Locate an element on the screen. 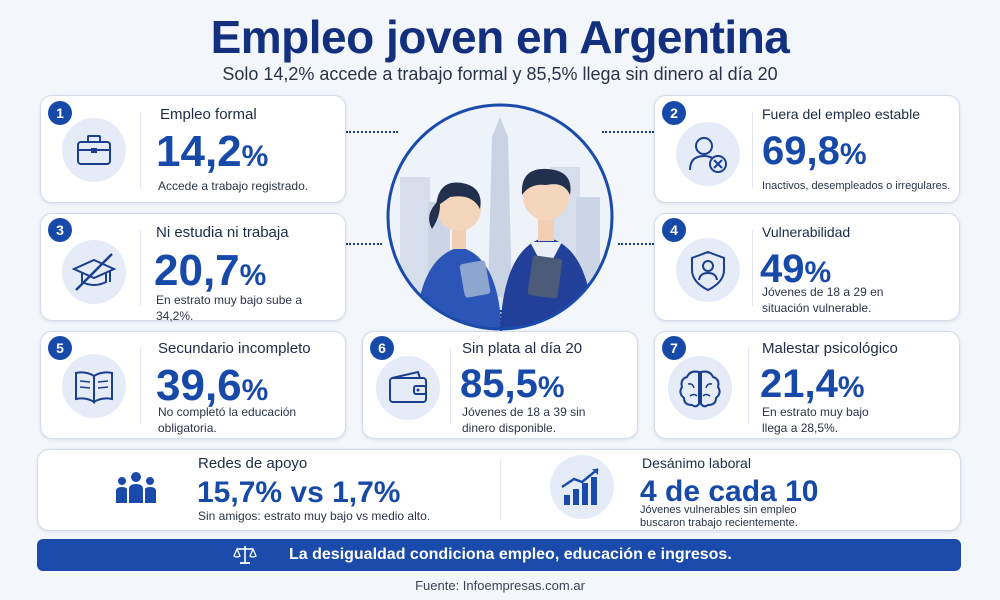  card-number: 3 is located at coordinates (60, 230).